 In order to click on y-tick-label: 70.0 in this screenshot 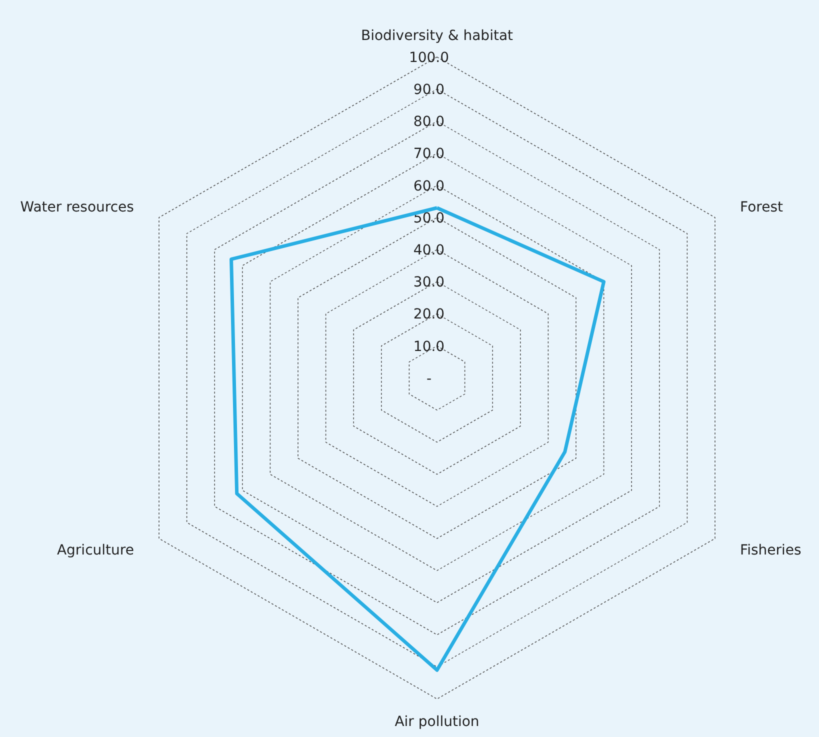, I will do `click(429, 154)`.